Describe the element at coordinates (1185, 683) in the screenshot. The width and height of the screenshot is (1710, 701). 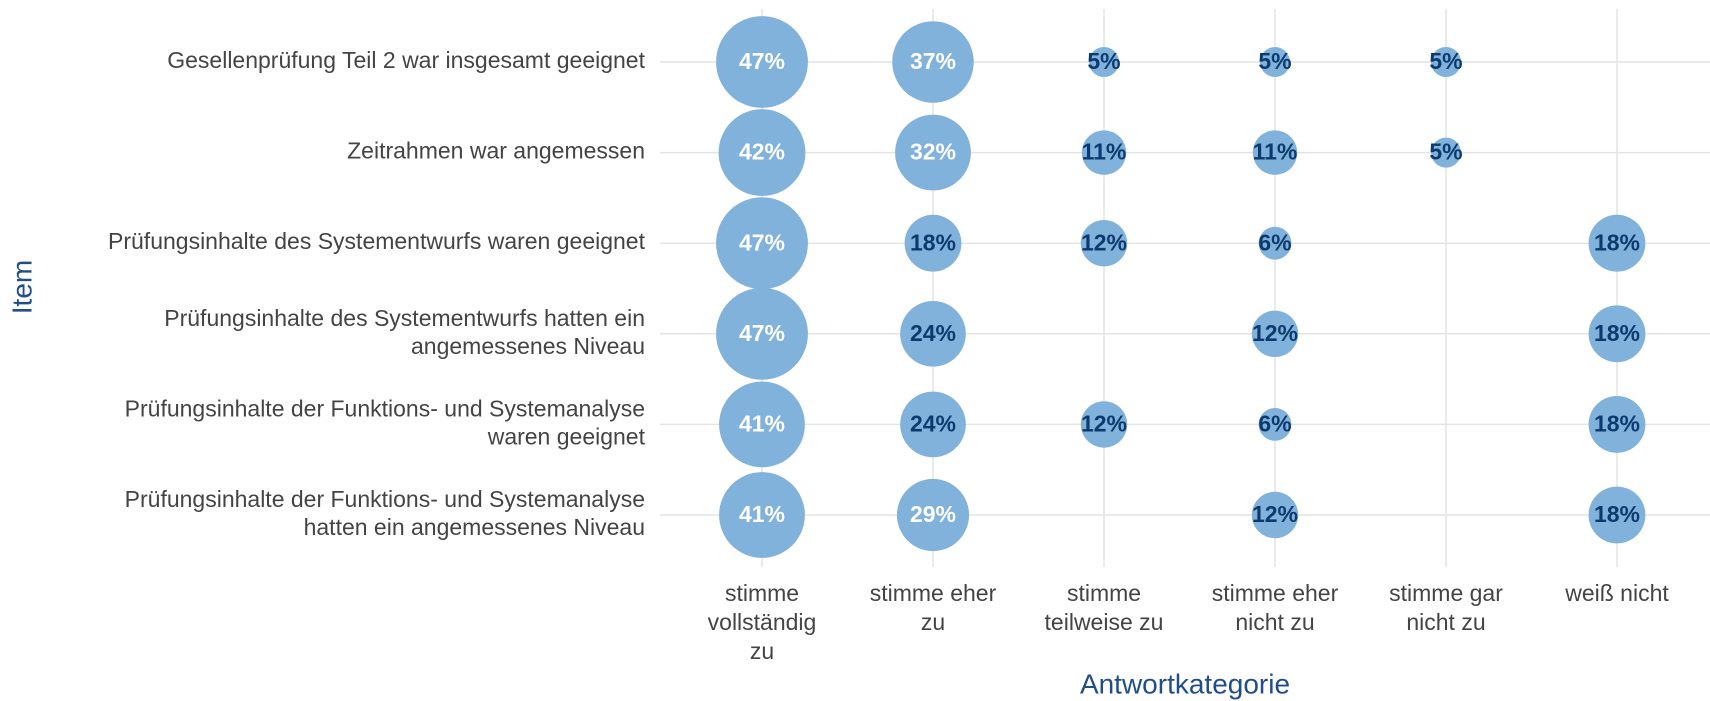
I see `x-axis-title: Antwortkategorie` at that location.